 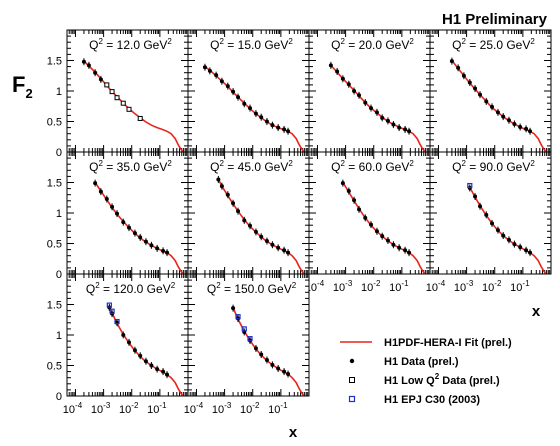 I want to click on legend-label: H1 Low Q2 Data (prel.), so click(x=442, y=379).